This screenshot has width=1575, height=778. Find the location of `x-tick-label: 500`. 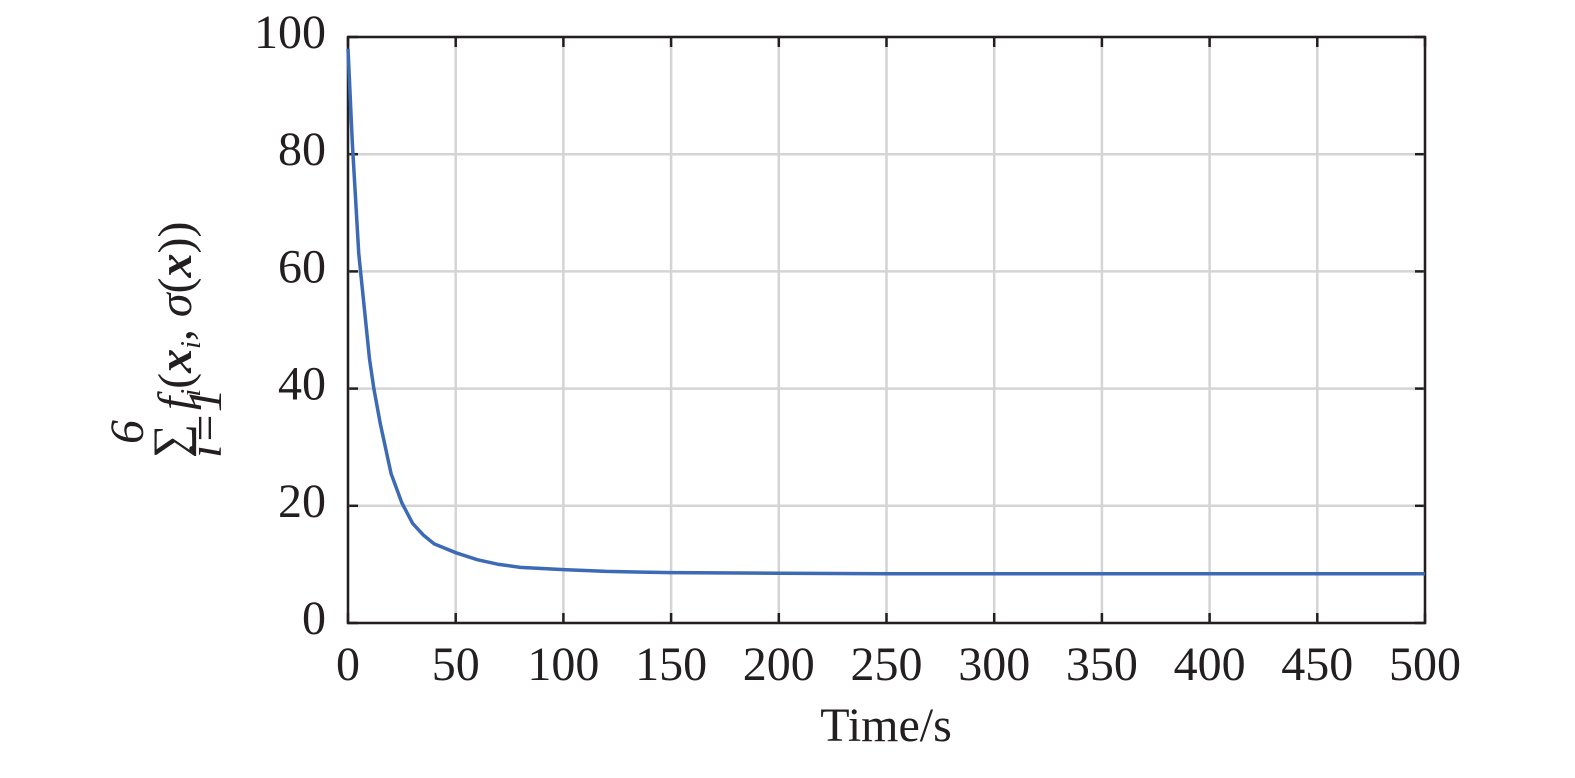

x-tick-label: 500 is located at coordinates (1425, 664).